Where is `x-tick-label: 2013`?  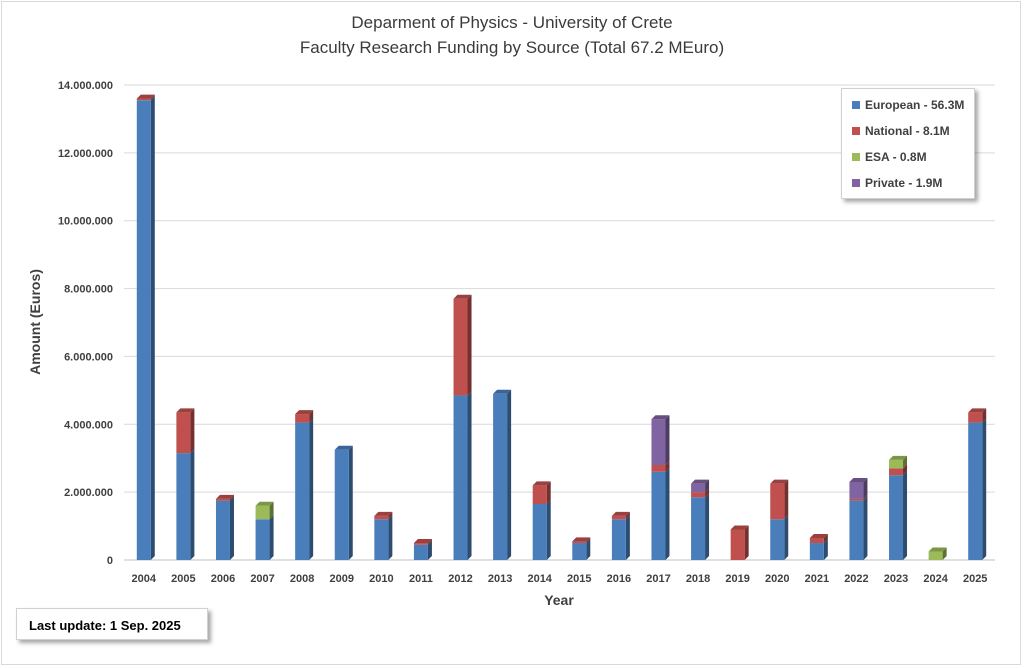
x-tick-label: 2013 is located at coordinates (500, 579).